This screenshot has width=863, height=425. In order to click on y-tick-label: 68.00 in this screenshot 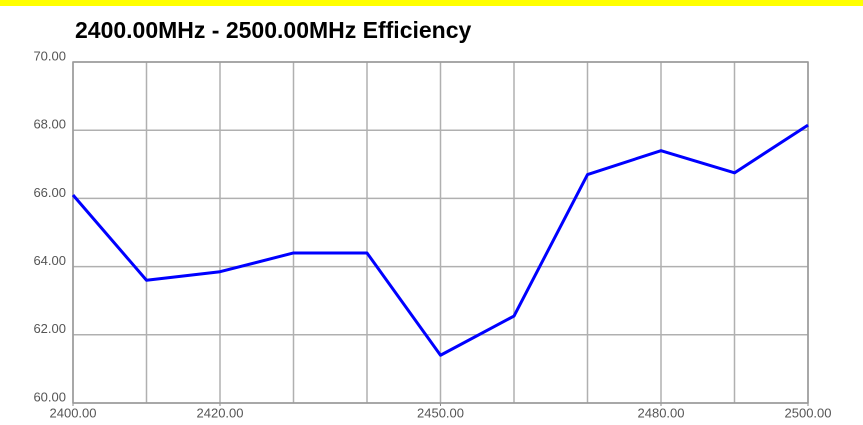, I will do `click(49, 124)`.